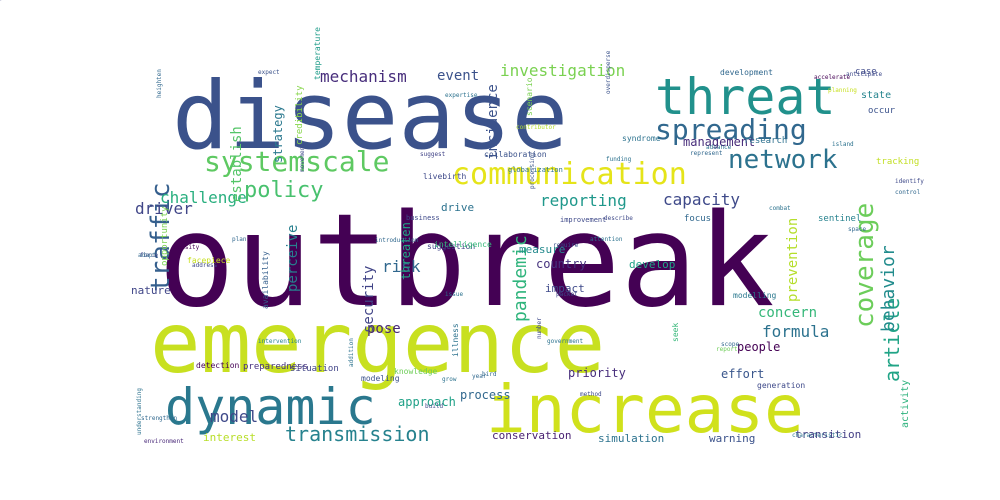  I want to click on word-planning: planning, so click(842, 91).